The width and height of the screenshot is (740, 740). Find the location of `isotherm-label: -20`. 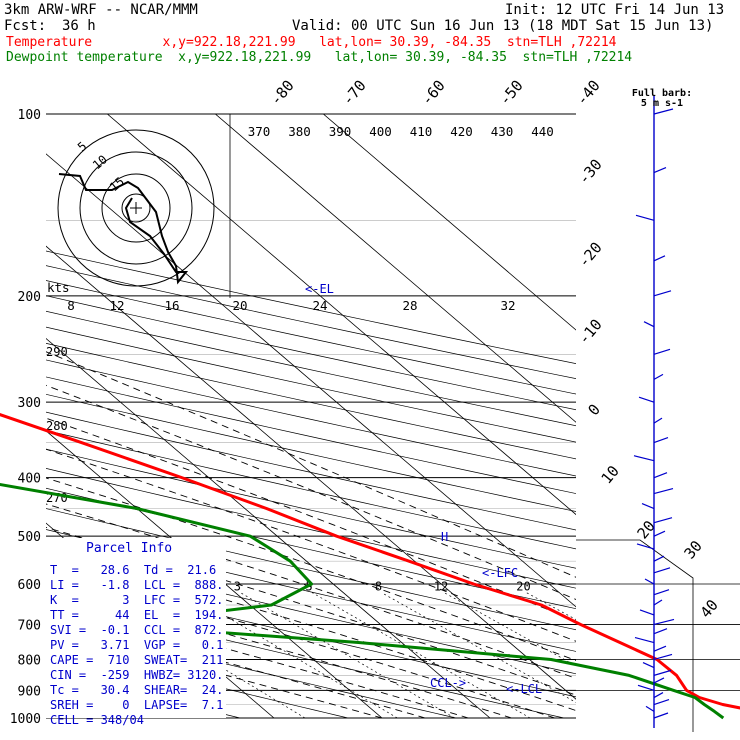

isotherm-label: -20 is located at coordinates (590, 255).